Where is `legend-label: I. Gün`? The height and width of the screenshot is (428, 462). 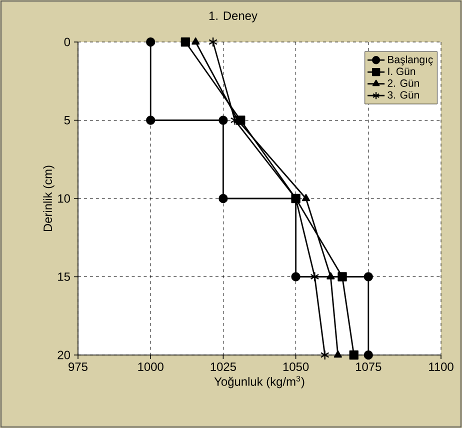
legend-label: I. Gün is located at coordinates (402, 72).